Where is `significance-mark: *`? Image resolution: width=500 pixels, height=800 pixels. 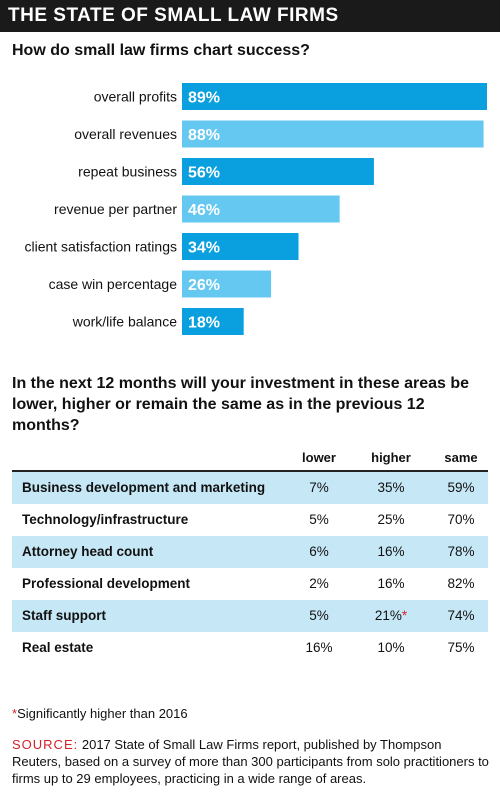 significance-mark: * is located at coordinates (404, 615).